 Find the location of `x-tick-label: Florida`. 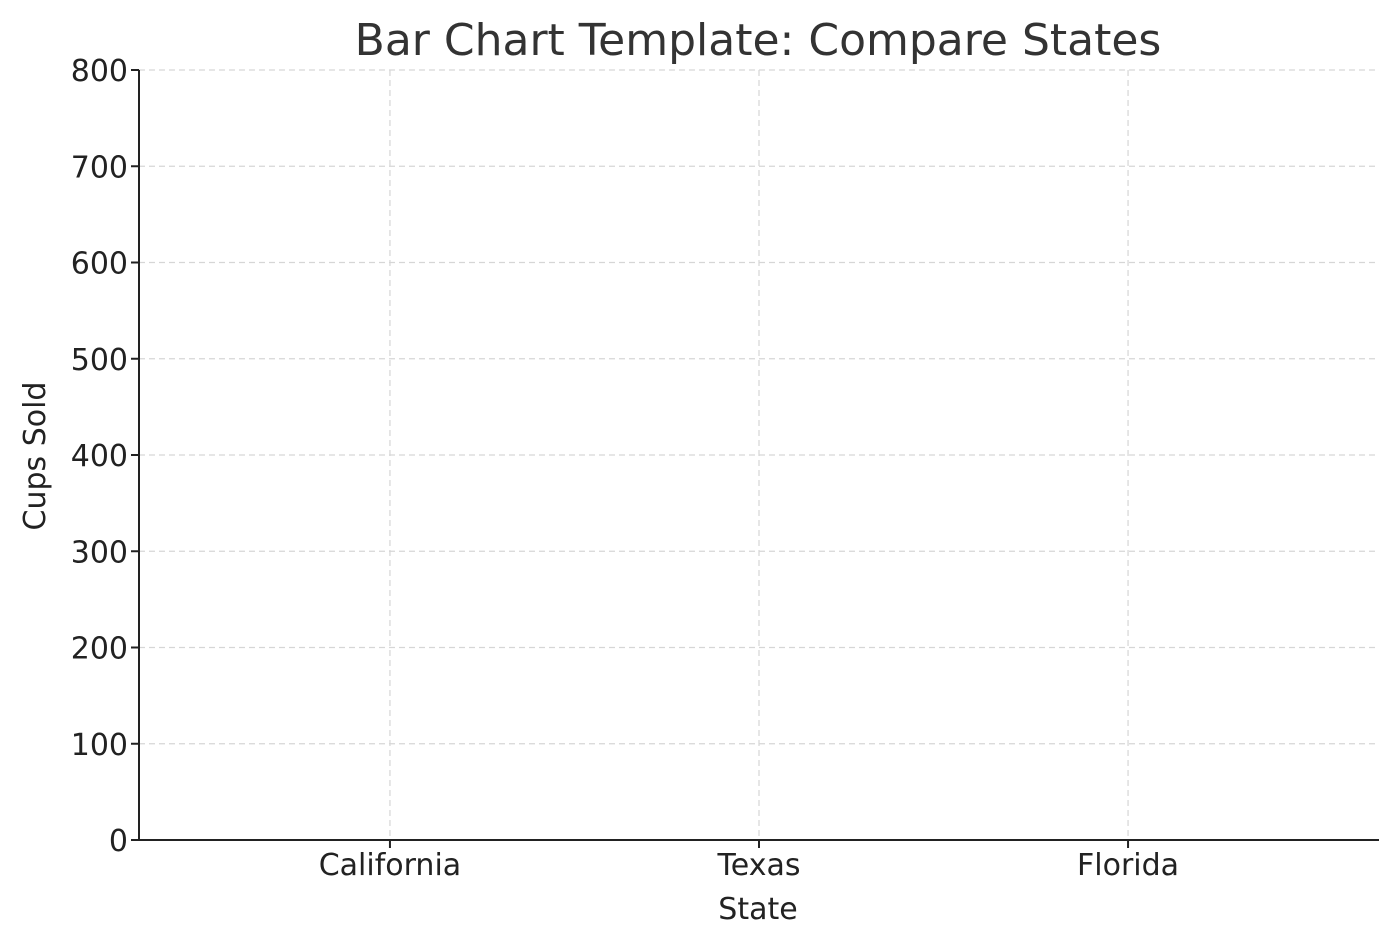

x-tick-label: Florida is located at coordinates (1128, 865).